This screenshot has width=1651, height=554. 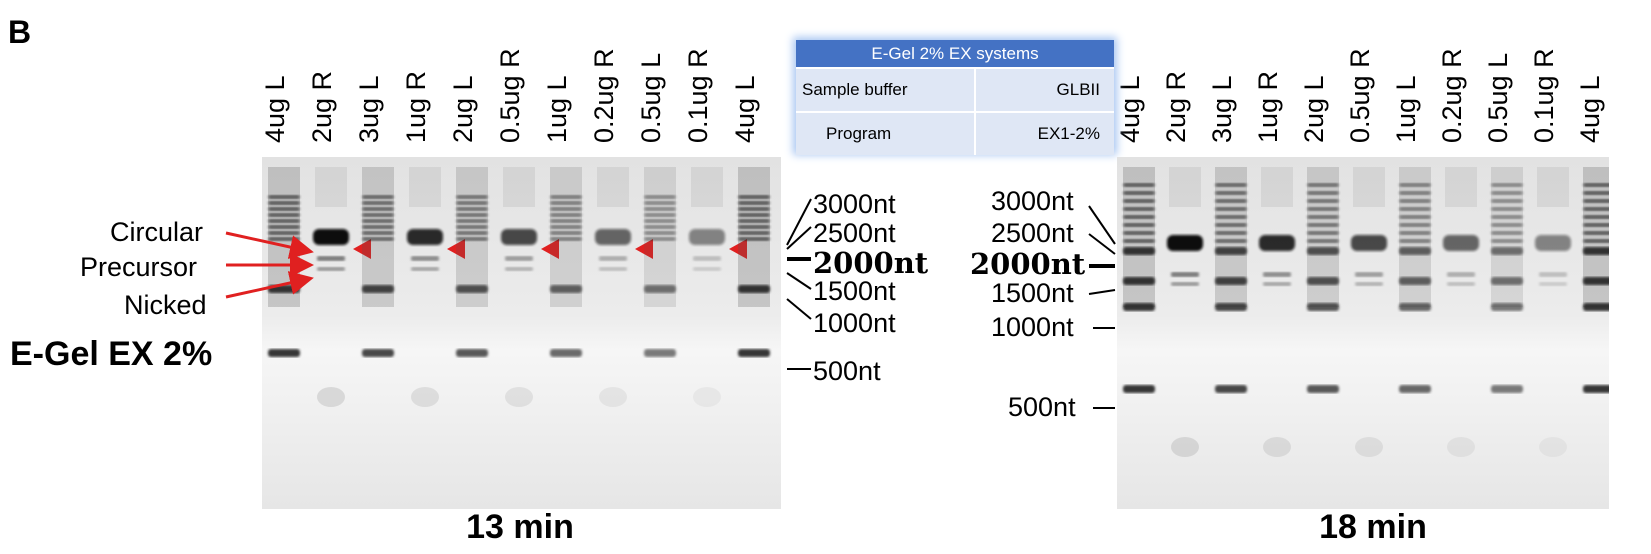 What do you see at coordinates (955, 89) in the screenshot?
I see `info-row-sample-buffer: Sample buffer GLBII` at bounding box center [955, 89].